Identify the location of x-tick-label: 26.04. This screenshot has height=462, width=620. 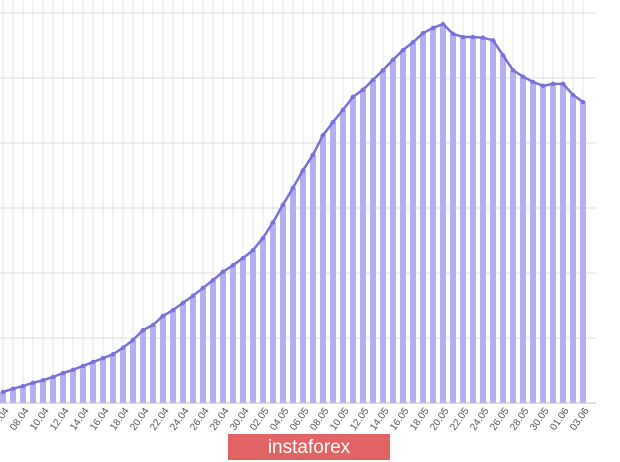
(200, 419).